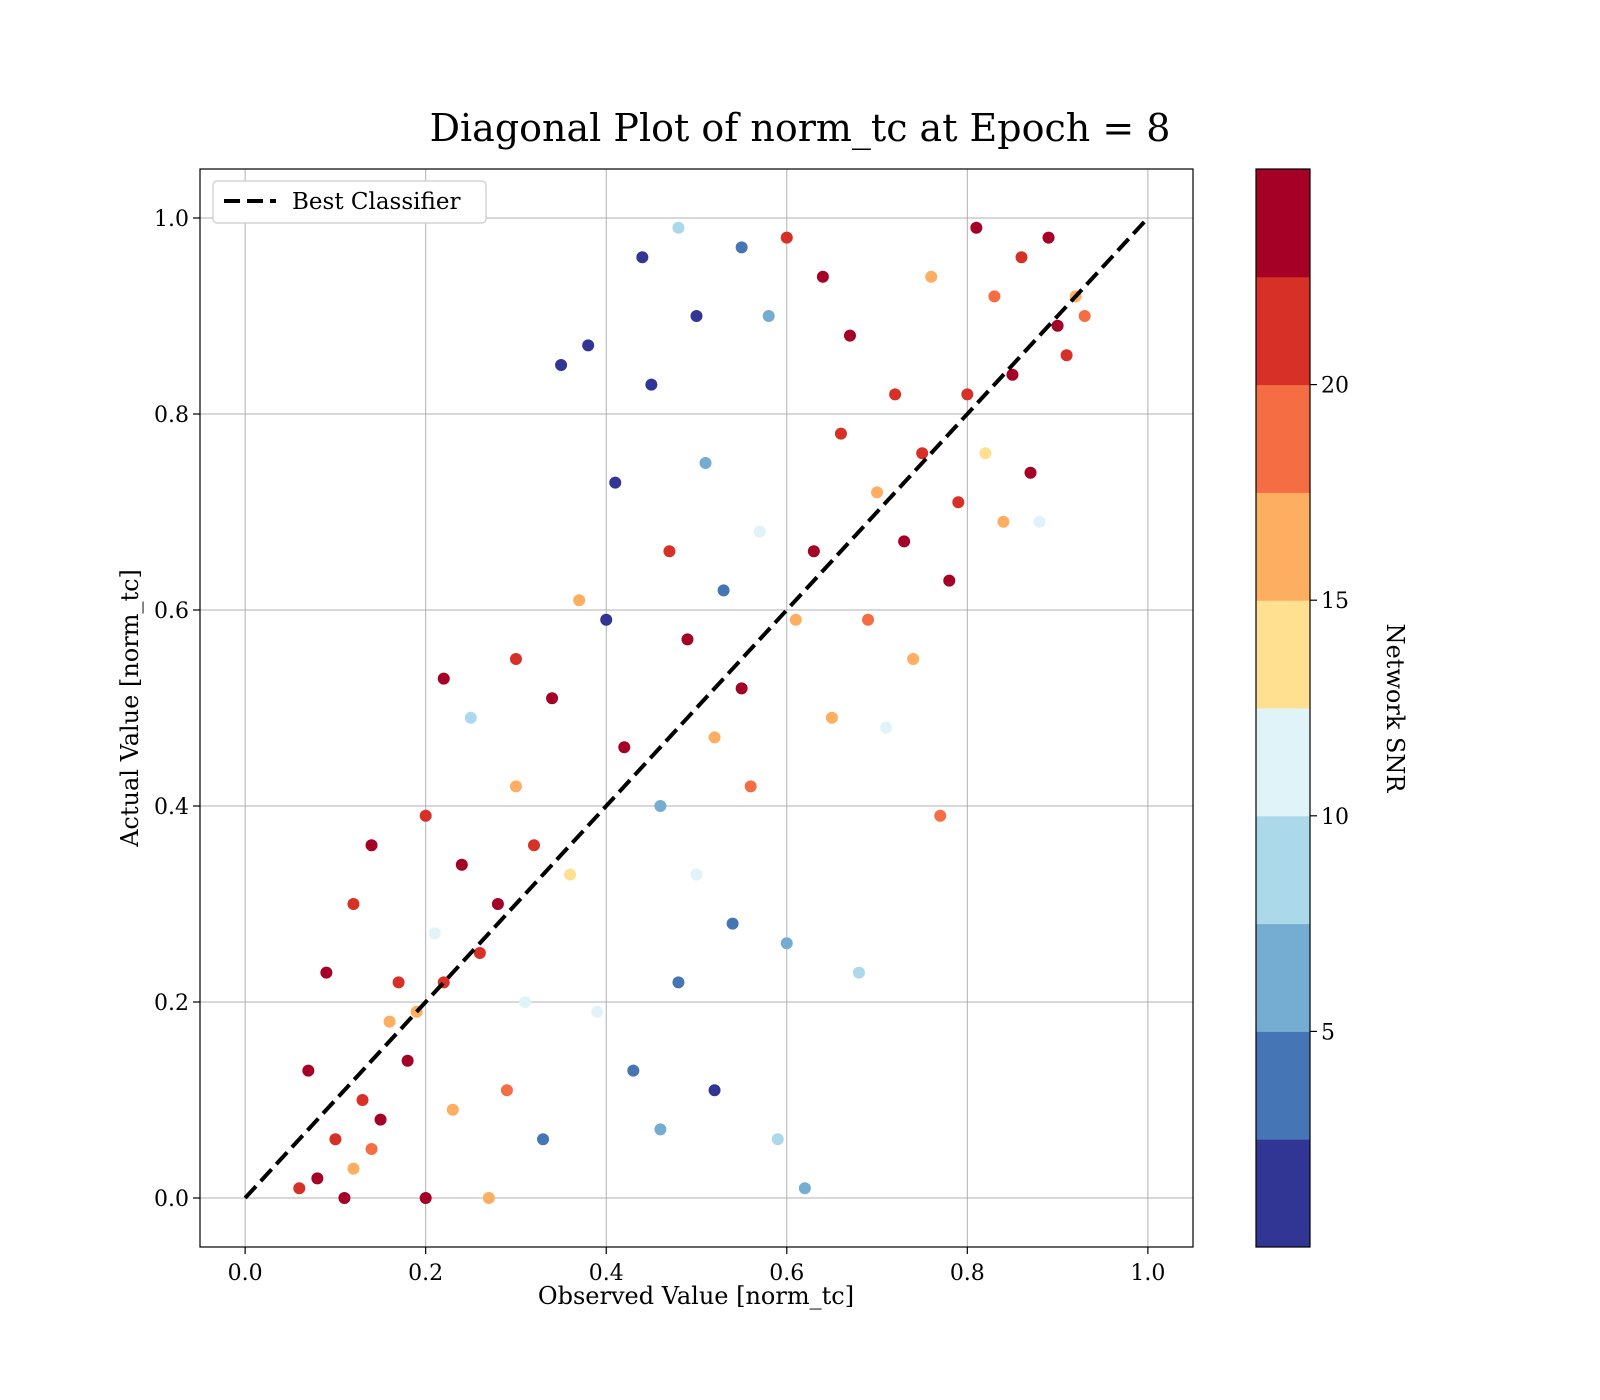 The image size is (1600, 1400). Describe the element at coordinates (606, 1273) in the screenshot. I see `x-tick-label: 0.4` at that location.